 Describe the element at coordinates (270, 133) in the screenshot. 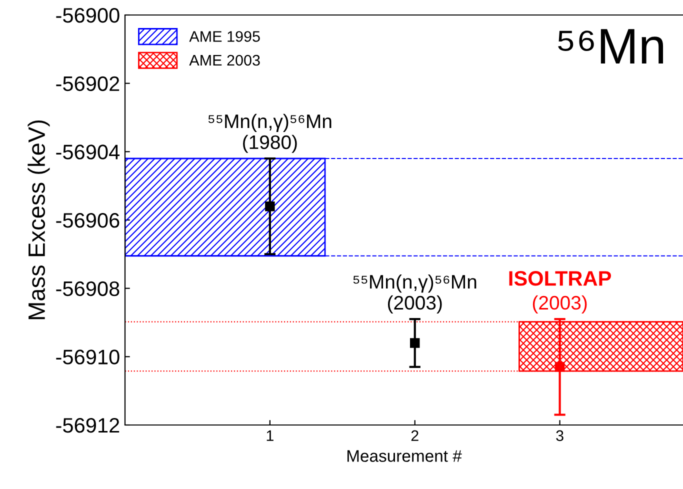

I see `annotation: ⁵⁵Mn(n,γ)⁵⁶Mn (1980)` at that location.